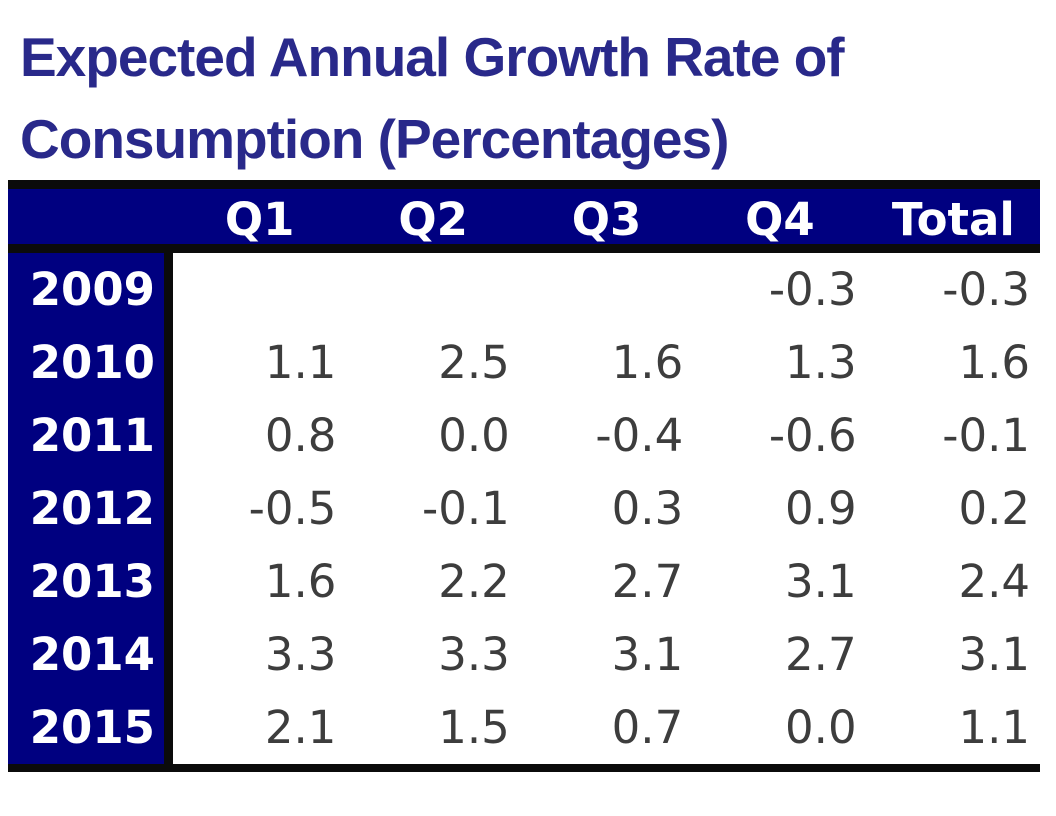  Describe the element at coordinates (606, 727) in the screenshot. I see `table-row-2015: 2.1 1.5 0.7 0.0 1.1` at that location.